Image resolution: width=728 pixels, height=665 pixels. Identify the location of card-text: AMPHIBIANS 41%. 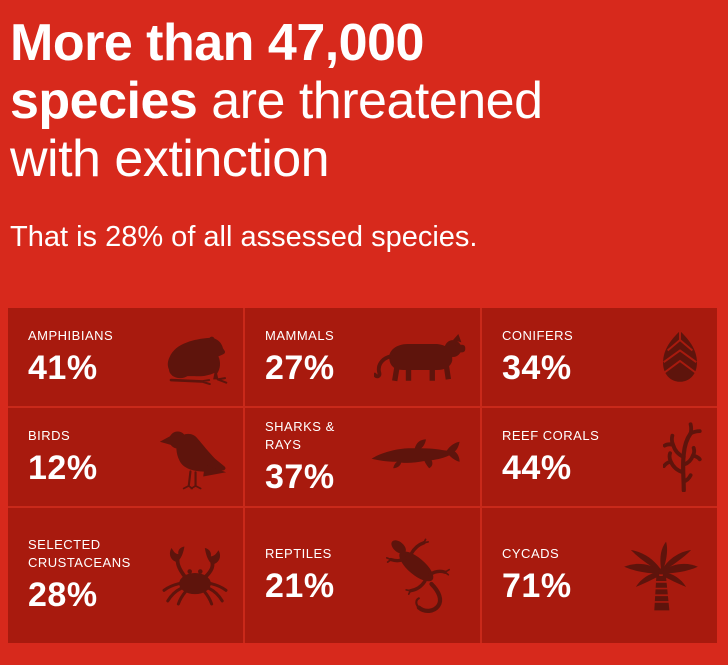
(70, 357).